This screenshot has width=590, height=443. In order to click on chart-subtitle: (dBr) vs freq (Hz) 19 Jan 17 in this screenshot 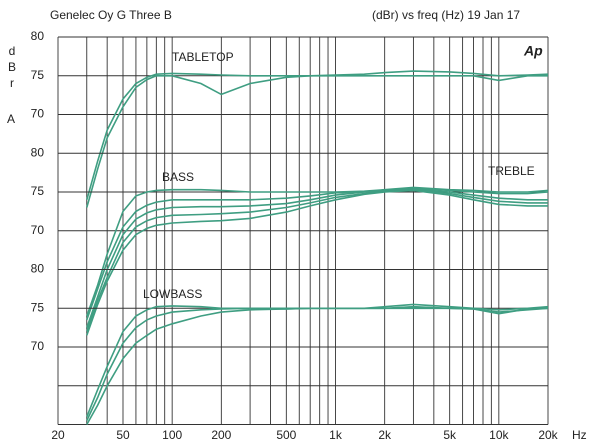, I will do `click(446, 15)`.